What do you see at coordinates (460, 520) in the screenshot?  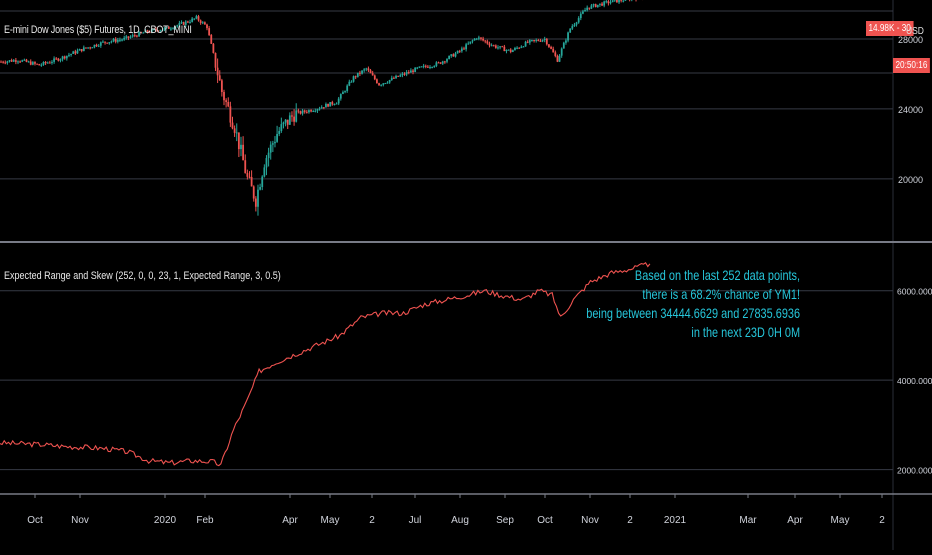 I see `time-axis-label: Aug` at bounding box center [460, 520].